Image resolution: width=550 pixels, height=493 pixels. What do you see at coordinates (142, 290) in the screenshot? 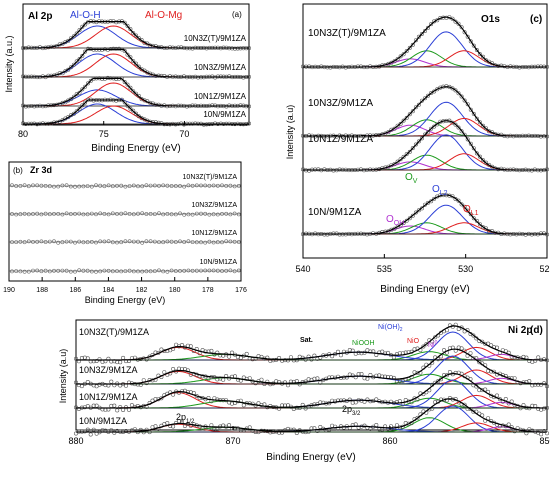
I see `x-tick-label: 182` at bounding box center [142, 290].